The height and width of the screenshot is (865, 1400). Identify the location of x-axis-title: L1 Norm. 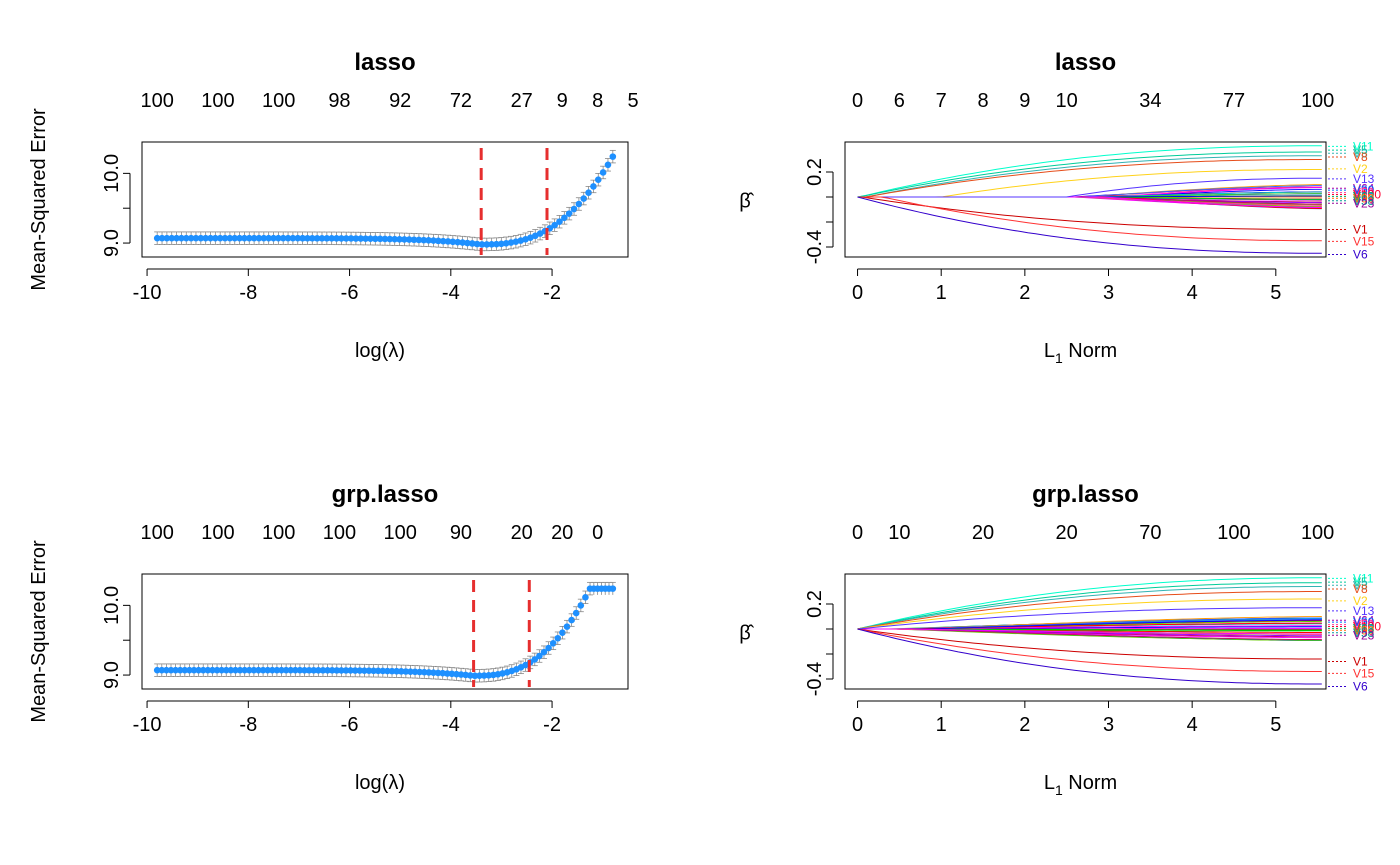
(1080, 353).